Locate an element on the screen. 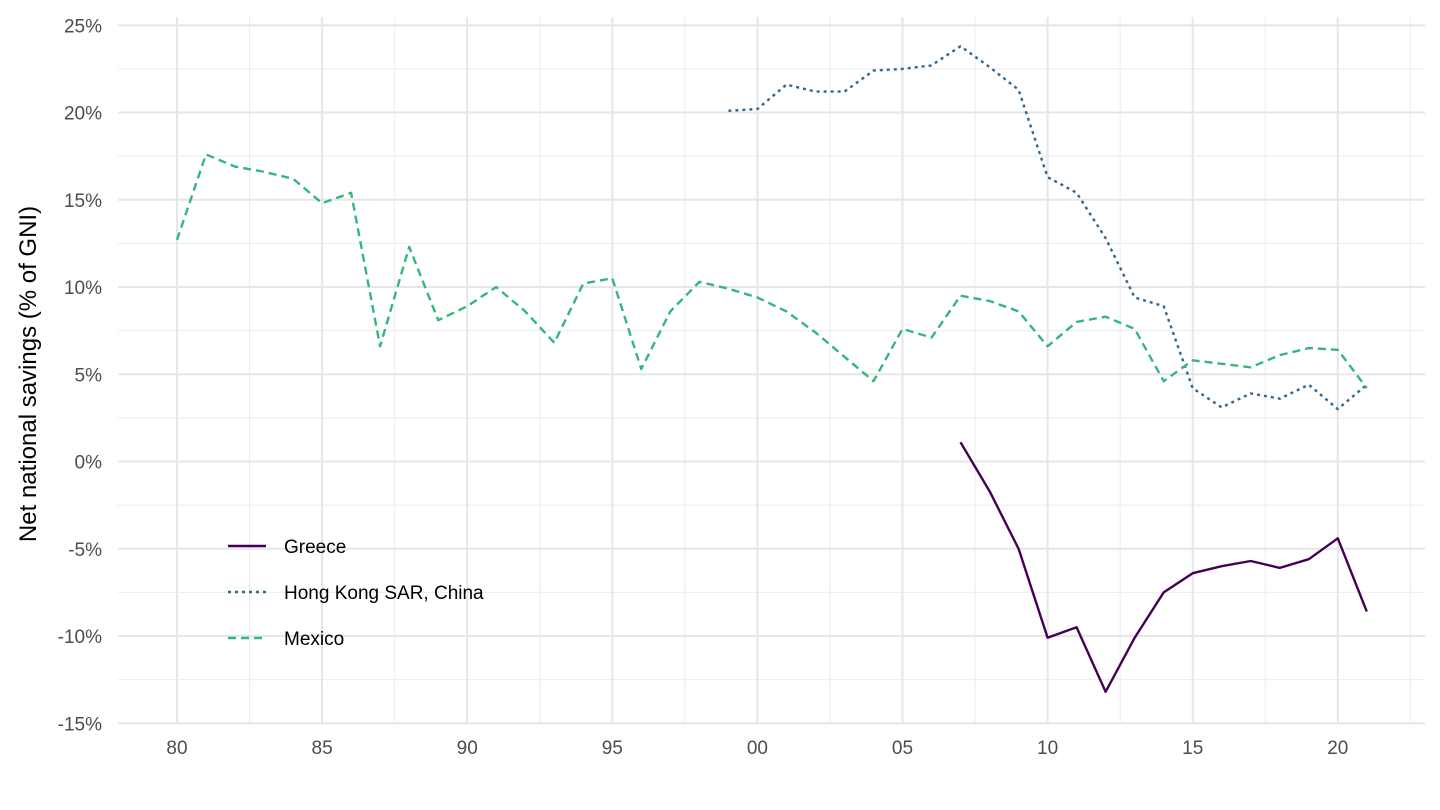  x-tick-label: 95 is located at coordinates (612, 748).